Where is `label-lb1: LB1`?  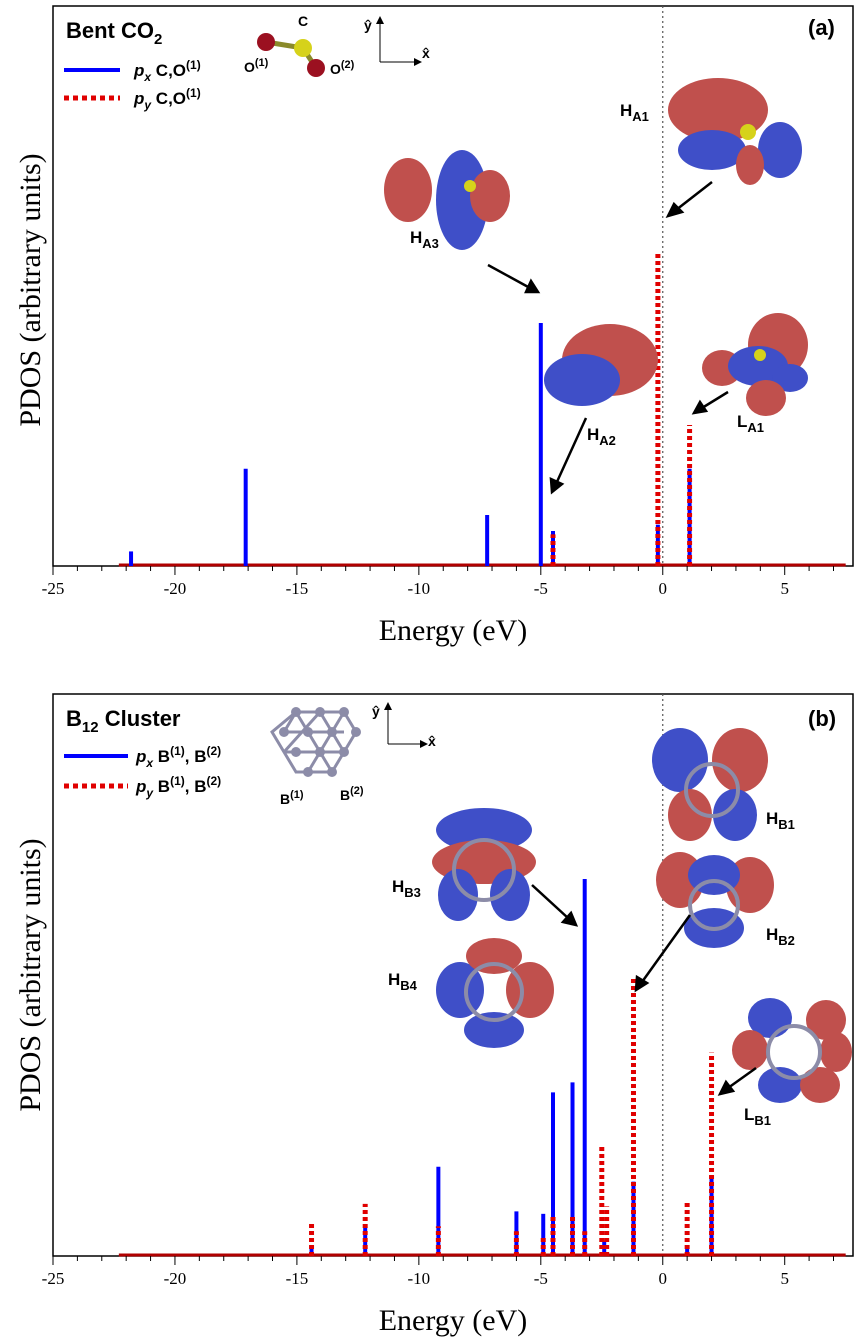 label-lb1: LB1 is located at coordinates (757, 1116).